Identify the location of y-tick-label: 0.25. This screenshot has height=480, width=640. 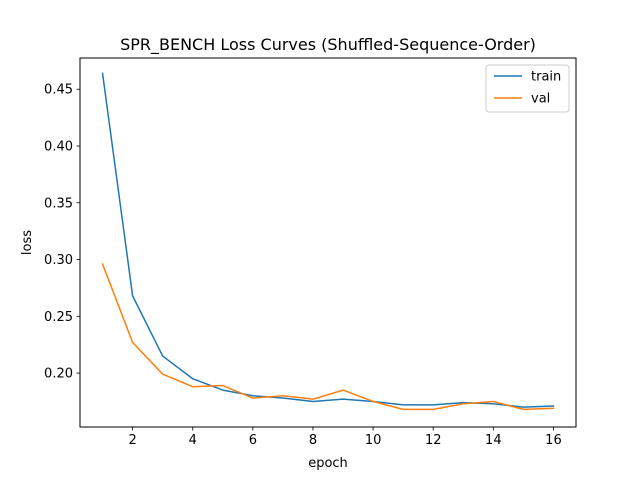
(58, 317).